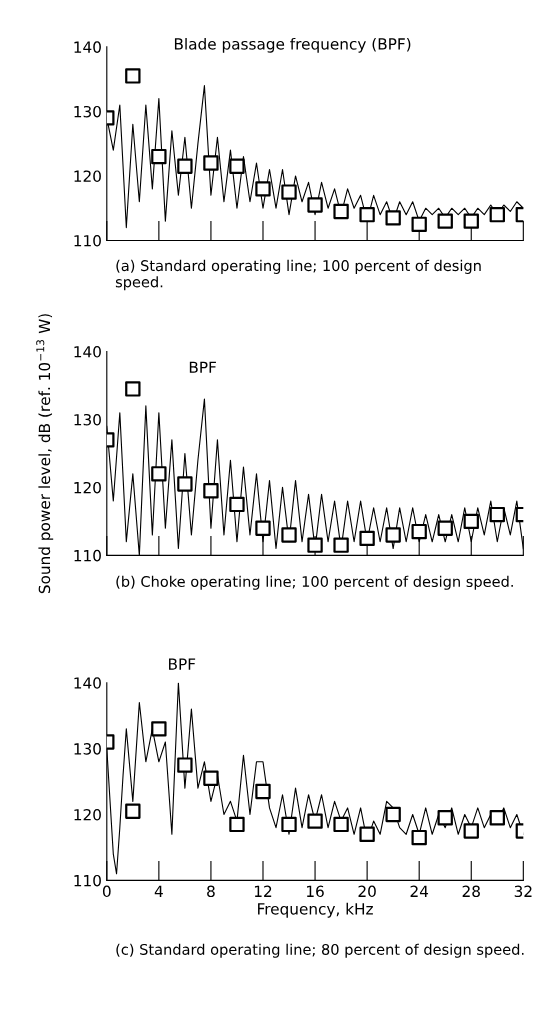  Describe the element at coordinates (314, 582) in the screenshot. I see `text: (b) Choke operating line; 100 percent of design speed.` at that location.